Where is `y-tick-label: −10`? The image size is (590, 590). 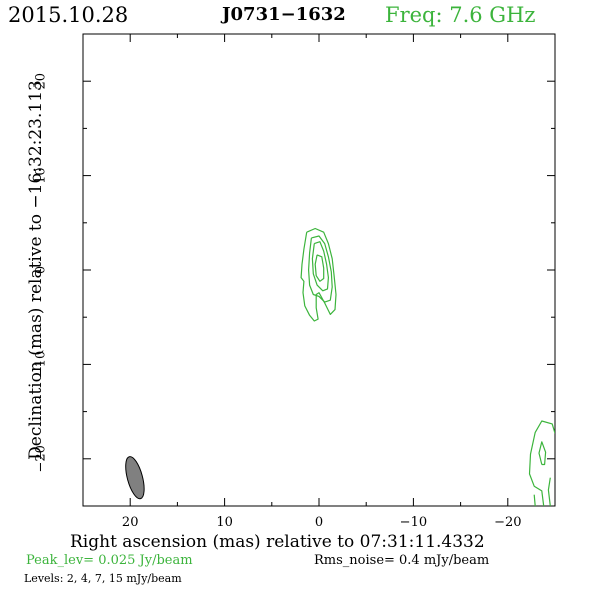 y-tick-label: −10 is located at coordinates (41, 364).